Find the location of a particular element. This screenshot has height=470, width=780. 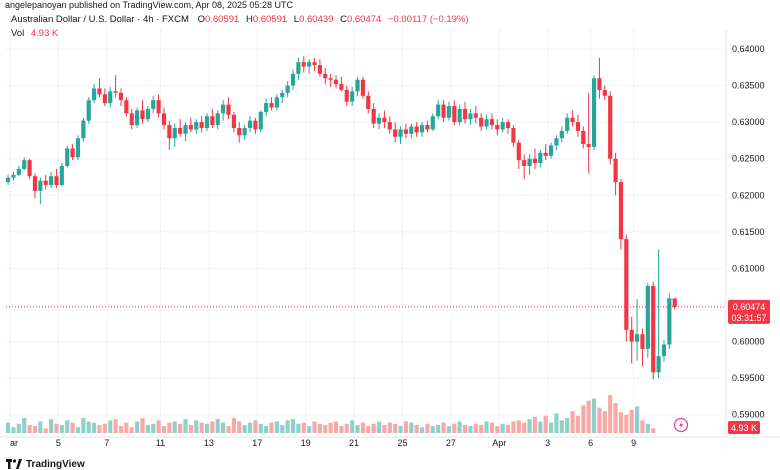

open-label: O is located at coordinates (201, 19).